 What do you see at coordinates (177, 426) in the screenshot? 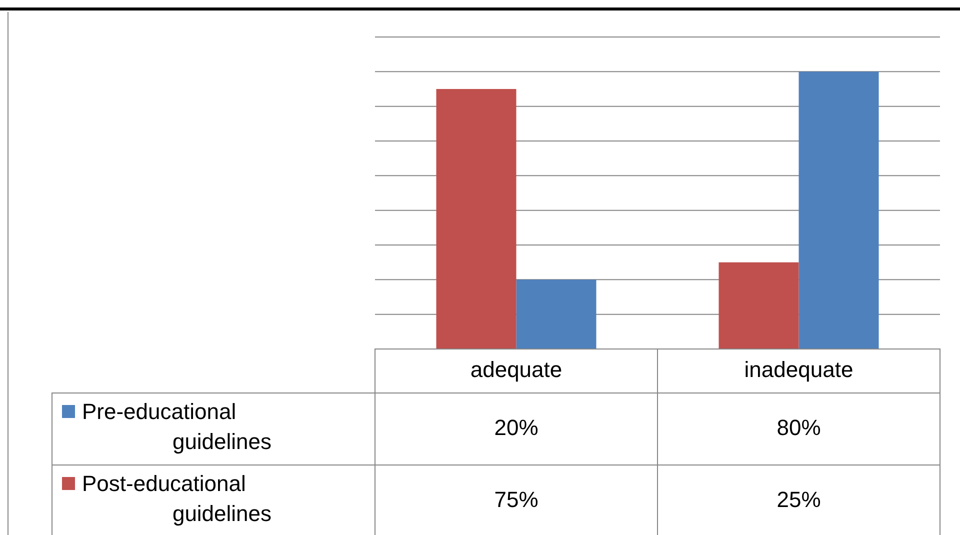
I see `legend-label: Pre-educational guidelines` at bounding box center [177, 426].